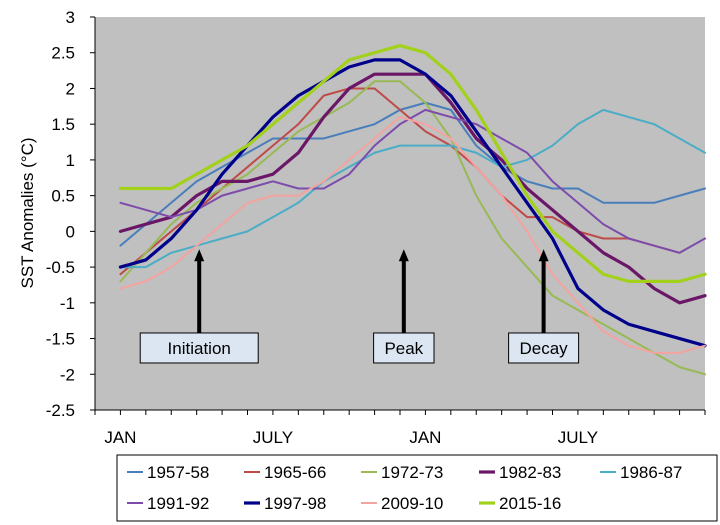 This screenshot has width=720, height=525. What do you see at coordinates (70, 160) in the screenshot?
I see `y-tick-label: 1` at bounding box center [70, 160].